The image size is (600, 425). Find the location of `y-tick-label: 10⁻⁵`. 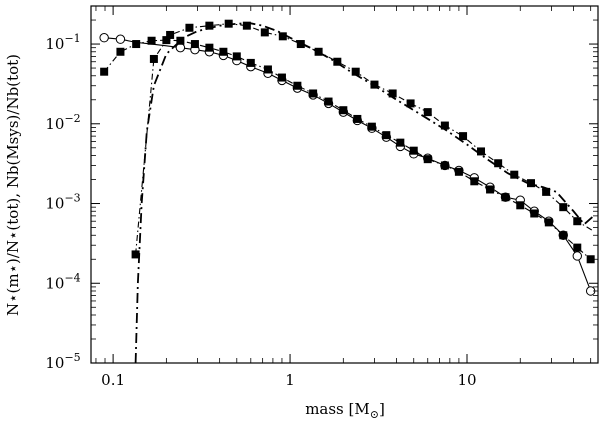

y-tick-label: 10⁻⁵ is located at coordinates (62, 361).